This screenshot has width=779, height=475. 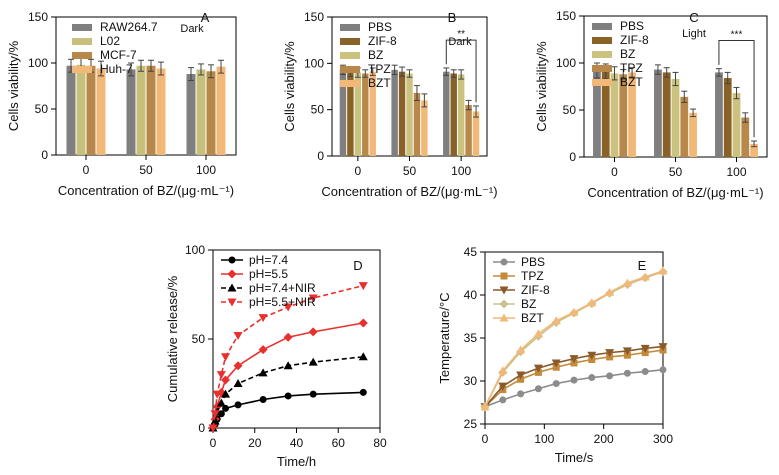 What do you see at coordinates (532, 276) in the screenshot?
I see `legend-label: TPZ` at bounding box center [532, 276].